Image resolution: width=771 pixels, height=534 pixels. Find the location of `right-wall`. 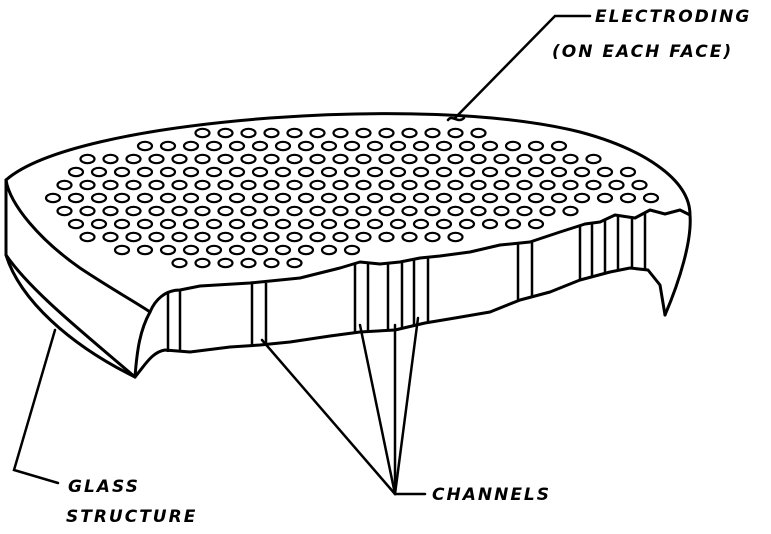

right-wall is located at coordinates (677, 265).